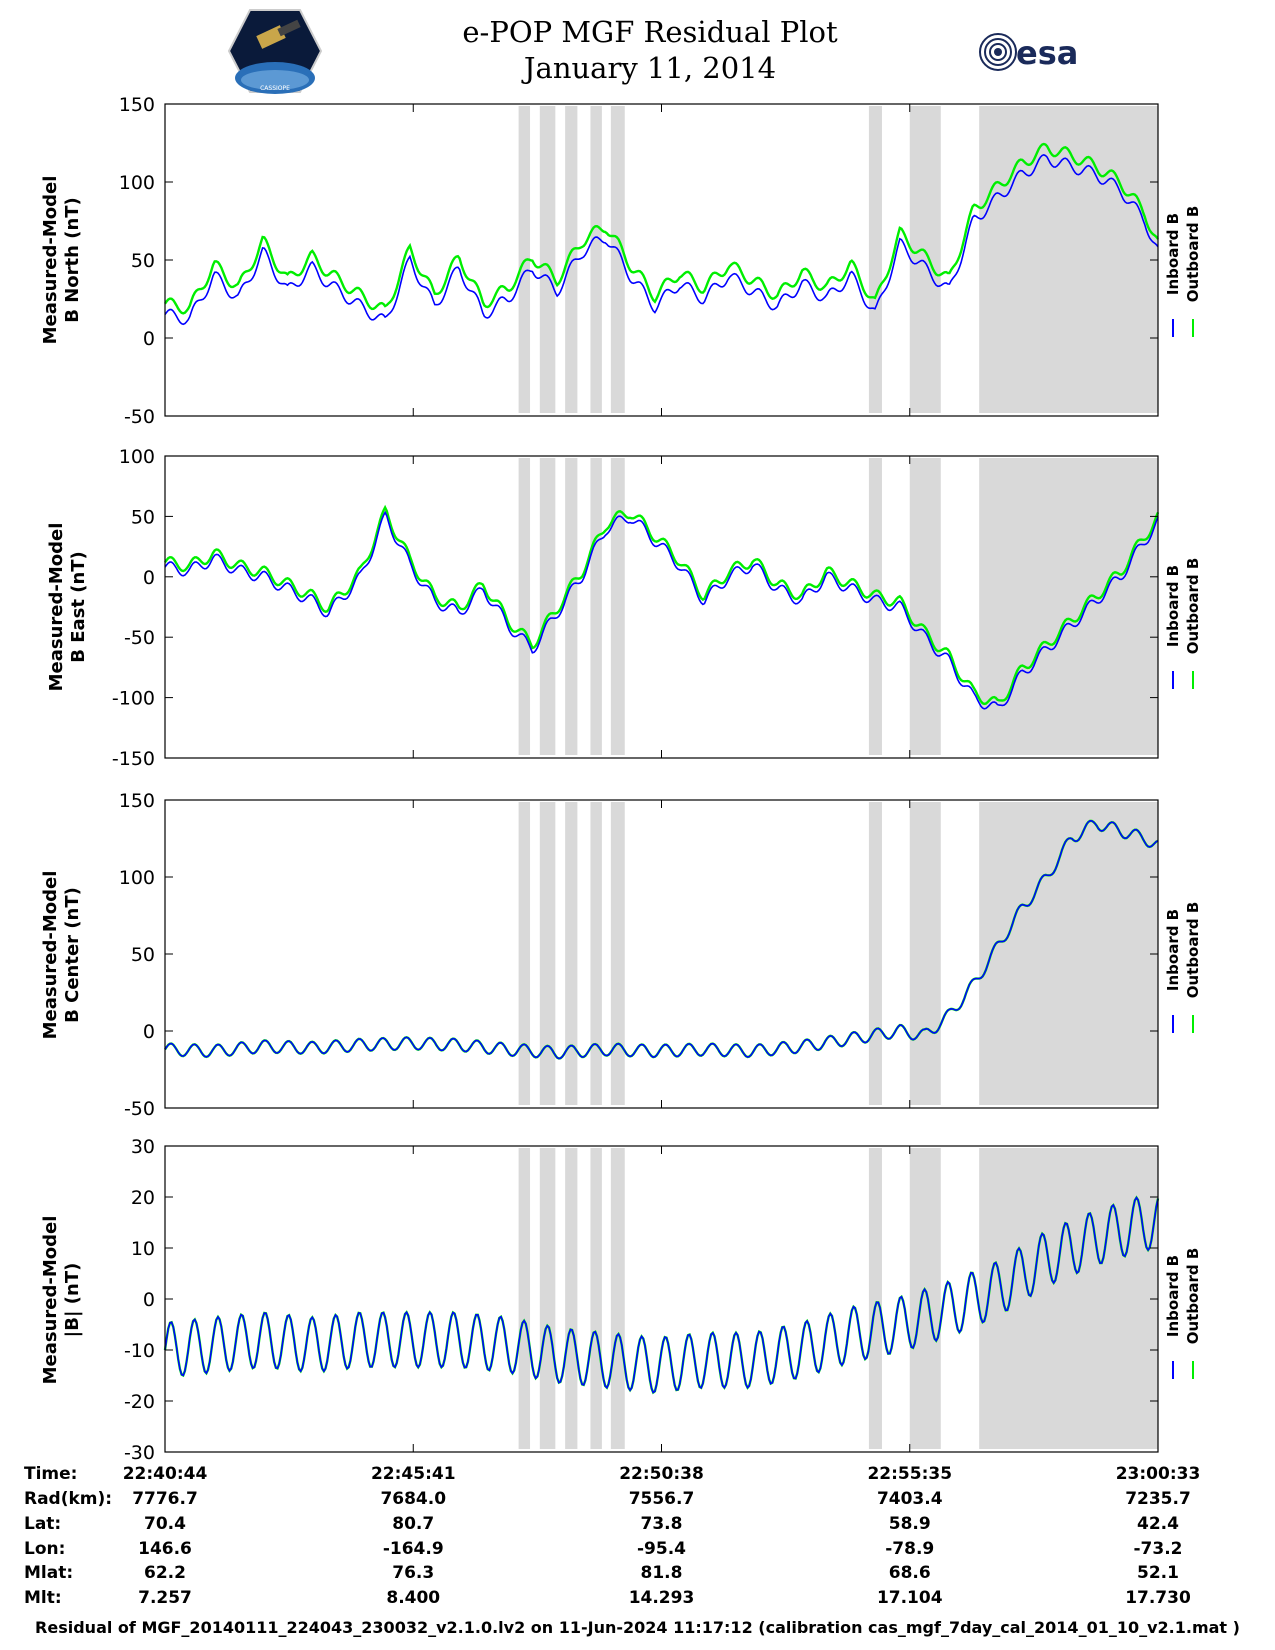  What do you see at coordinates (139, 1451) in the screenshot?
I see `y-tick-label: -30` at bounding box center [139, 1451].